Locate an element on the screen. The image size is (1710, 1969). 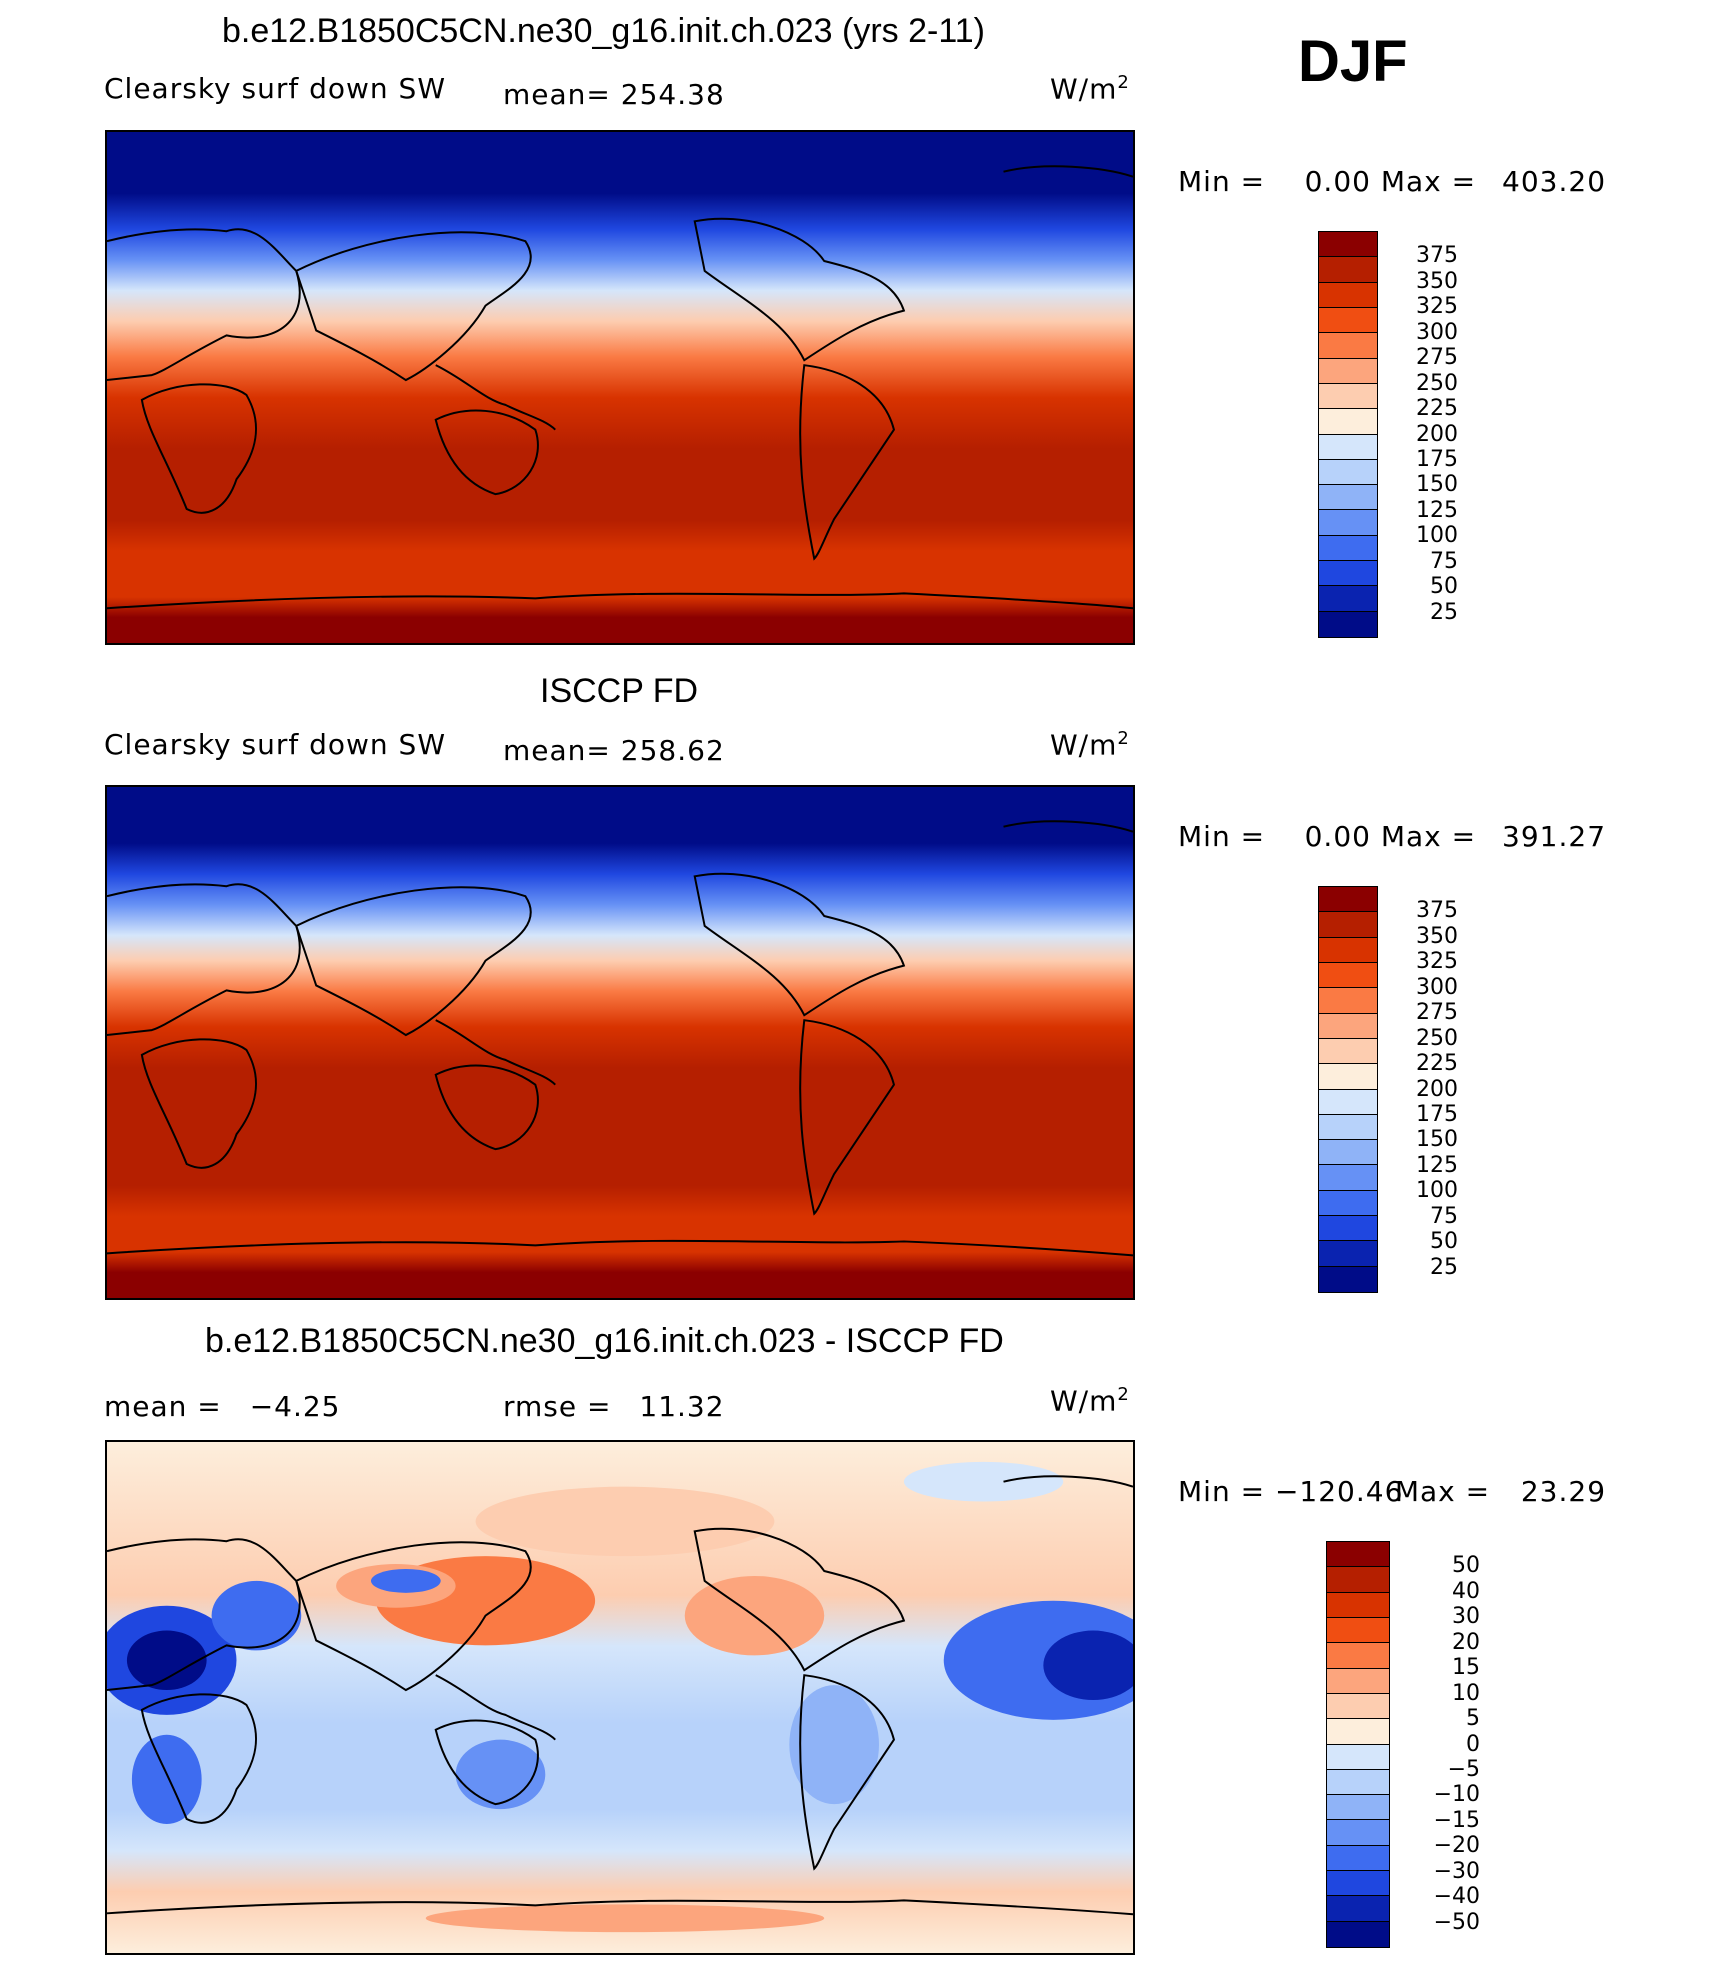
panel3-units-sup: 2 is located at coordinates (1123, 1394).